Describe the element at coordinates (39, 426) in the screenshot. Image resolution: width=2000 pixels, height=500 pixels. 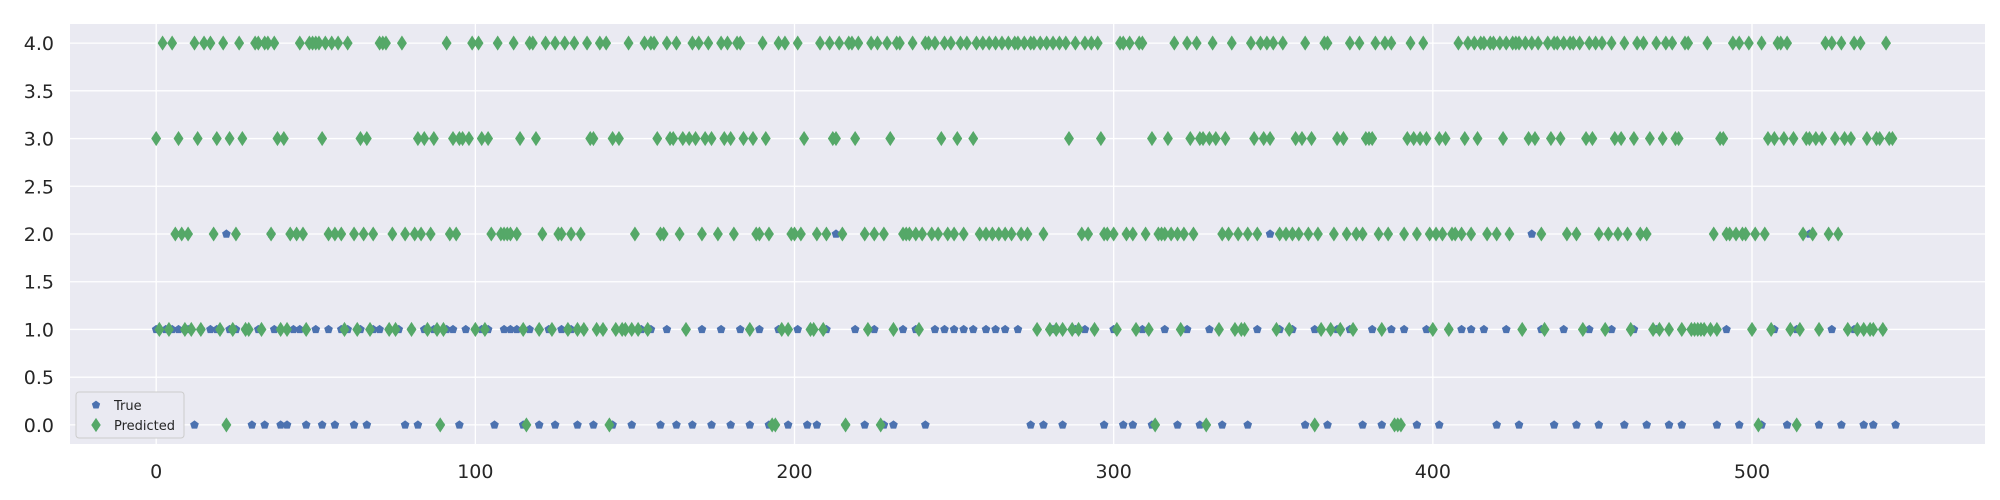
I see `y-tick-label: 0.0` at that location.